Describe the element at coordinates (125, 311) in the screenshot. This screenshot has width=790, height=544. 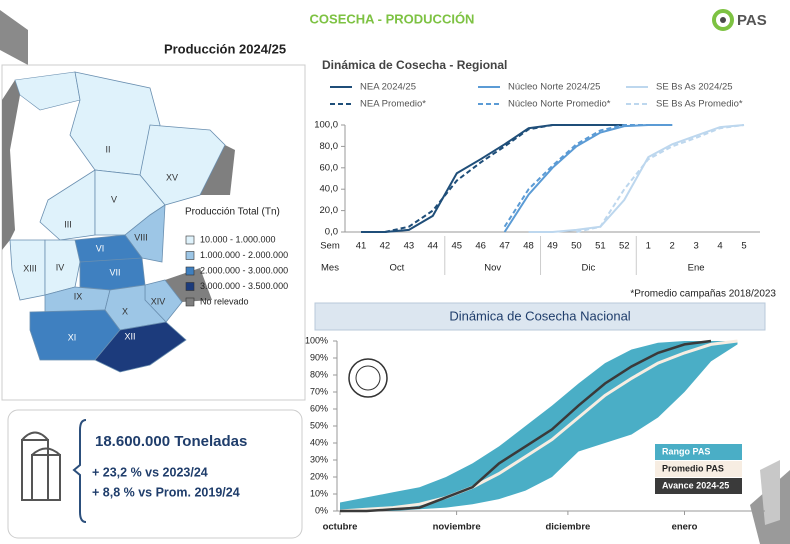
I see `region-label: X` at that location.